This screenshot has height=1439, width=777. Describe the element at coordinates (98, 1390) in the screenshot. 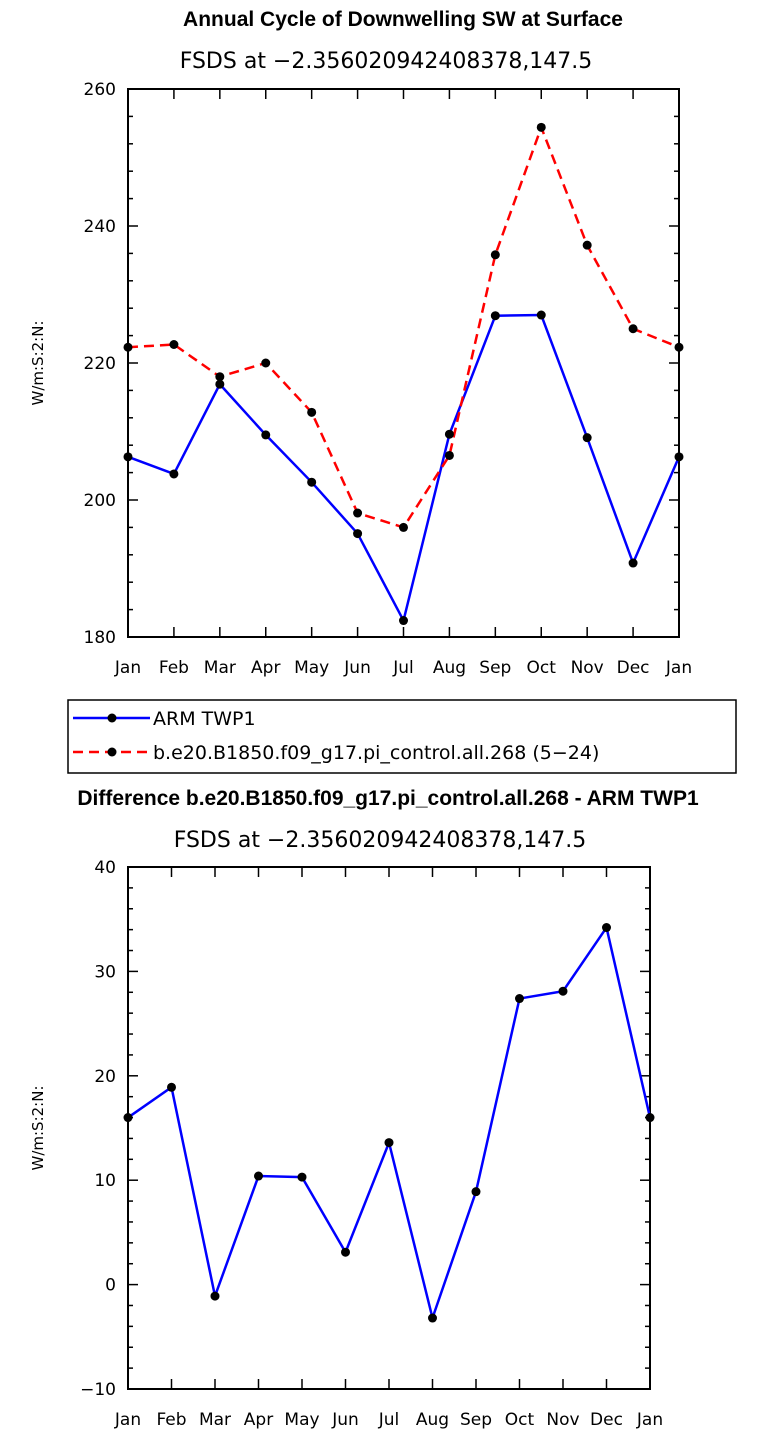

I see `chart2-ytick-label: −10` at that location.